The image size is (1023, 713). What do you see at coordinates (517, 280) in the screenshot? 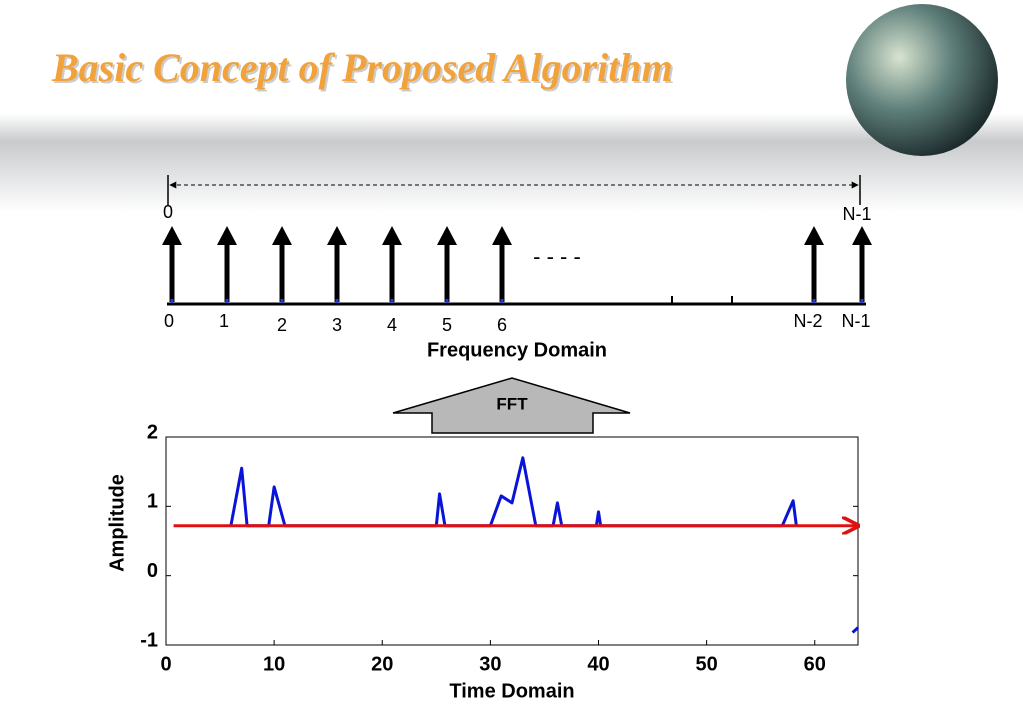
I see `subcarriers: 0 1 2 3 4 5 6 N-2 N-1` at bounding box center [517, 280].